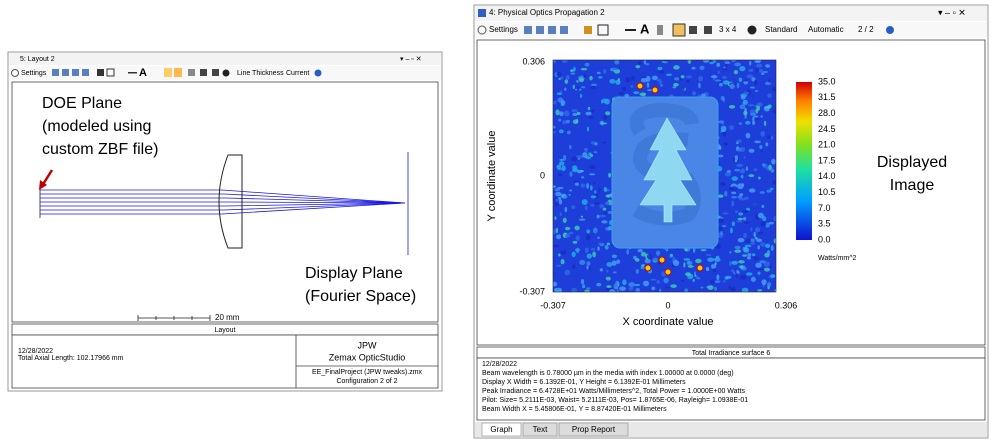 The height and width of the screenshot is (444, 1000). Describe the element at coordinates (728, 29) in the screenshot. I see `grid-menu: 3 x 4` at that location.